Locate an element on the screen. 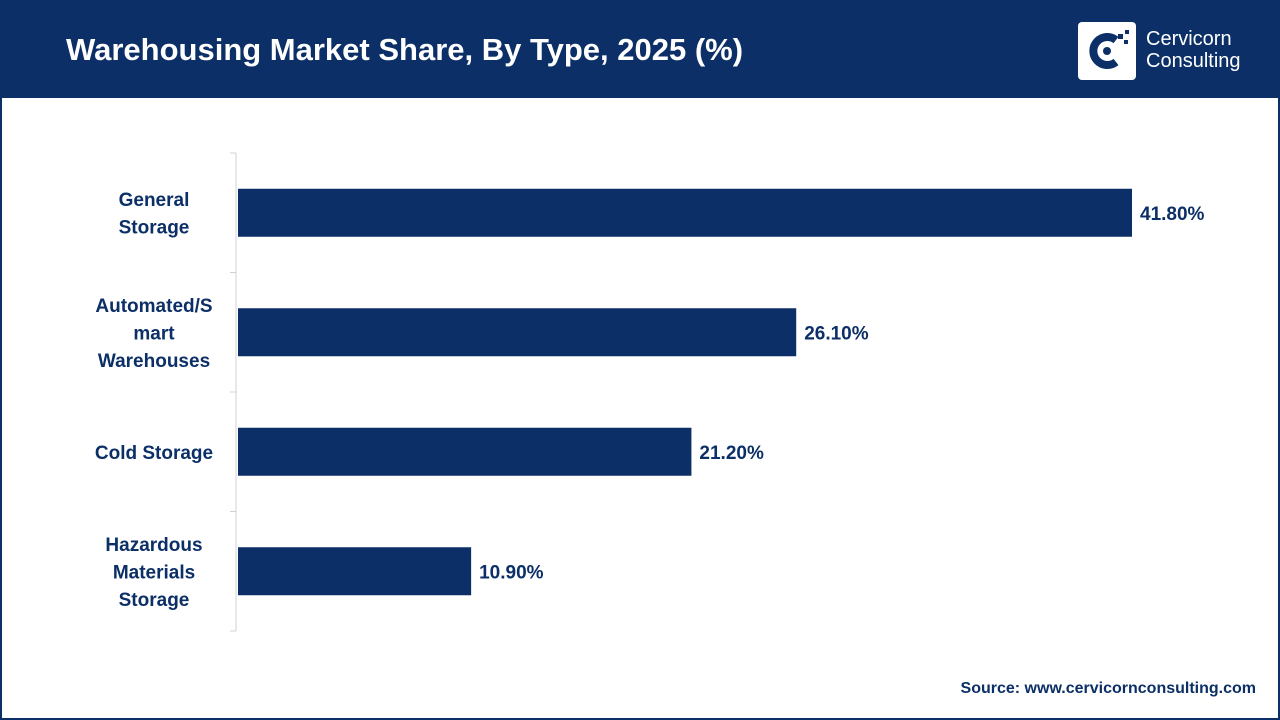 The height and width of the screenshot is (720, 1280). data-label: 41.80% is located at coordinates (1172, 214).